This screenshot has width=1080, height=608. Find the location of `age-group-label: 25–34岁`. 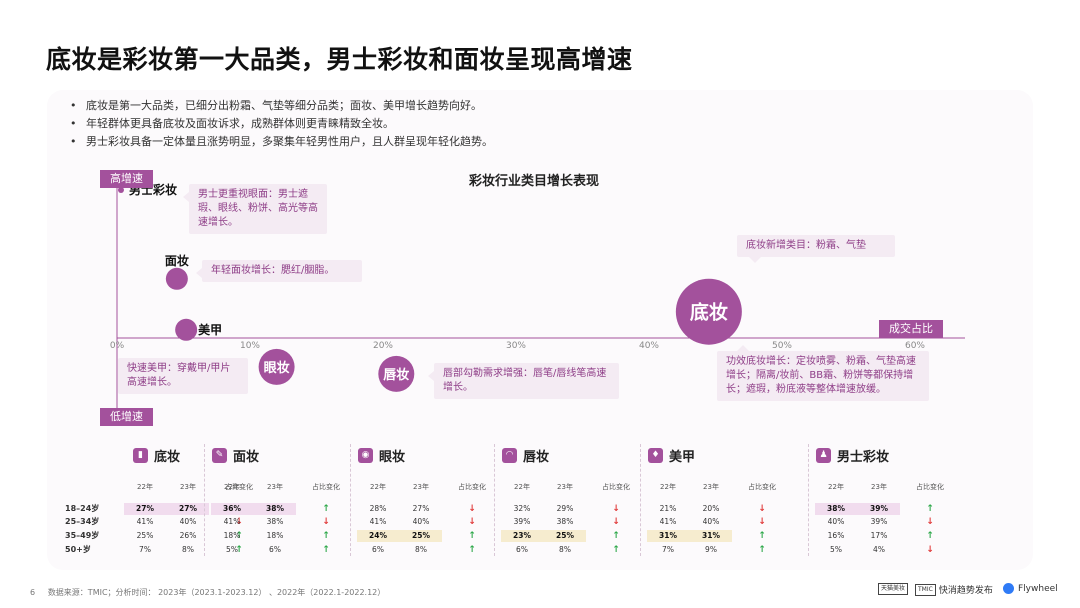

age-group-label: 25–34岁 is located at coordinates (82, 521).